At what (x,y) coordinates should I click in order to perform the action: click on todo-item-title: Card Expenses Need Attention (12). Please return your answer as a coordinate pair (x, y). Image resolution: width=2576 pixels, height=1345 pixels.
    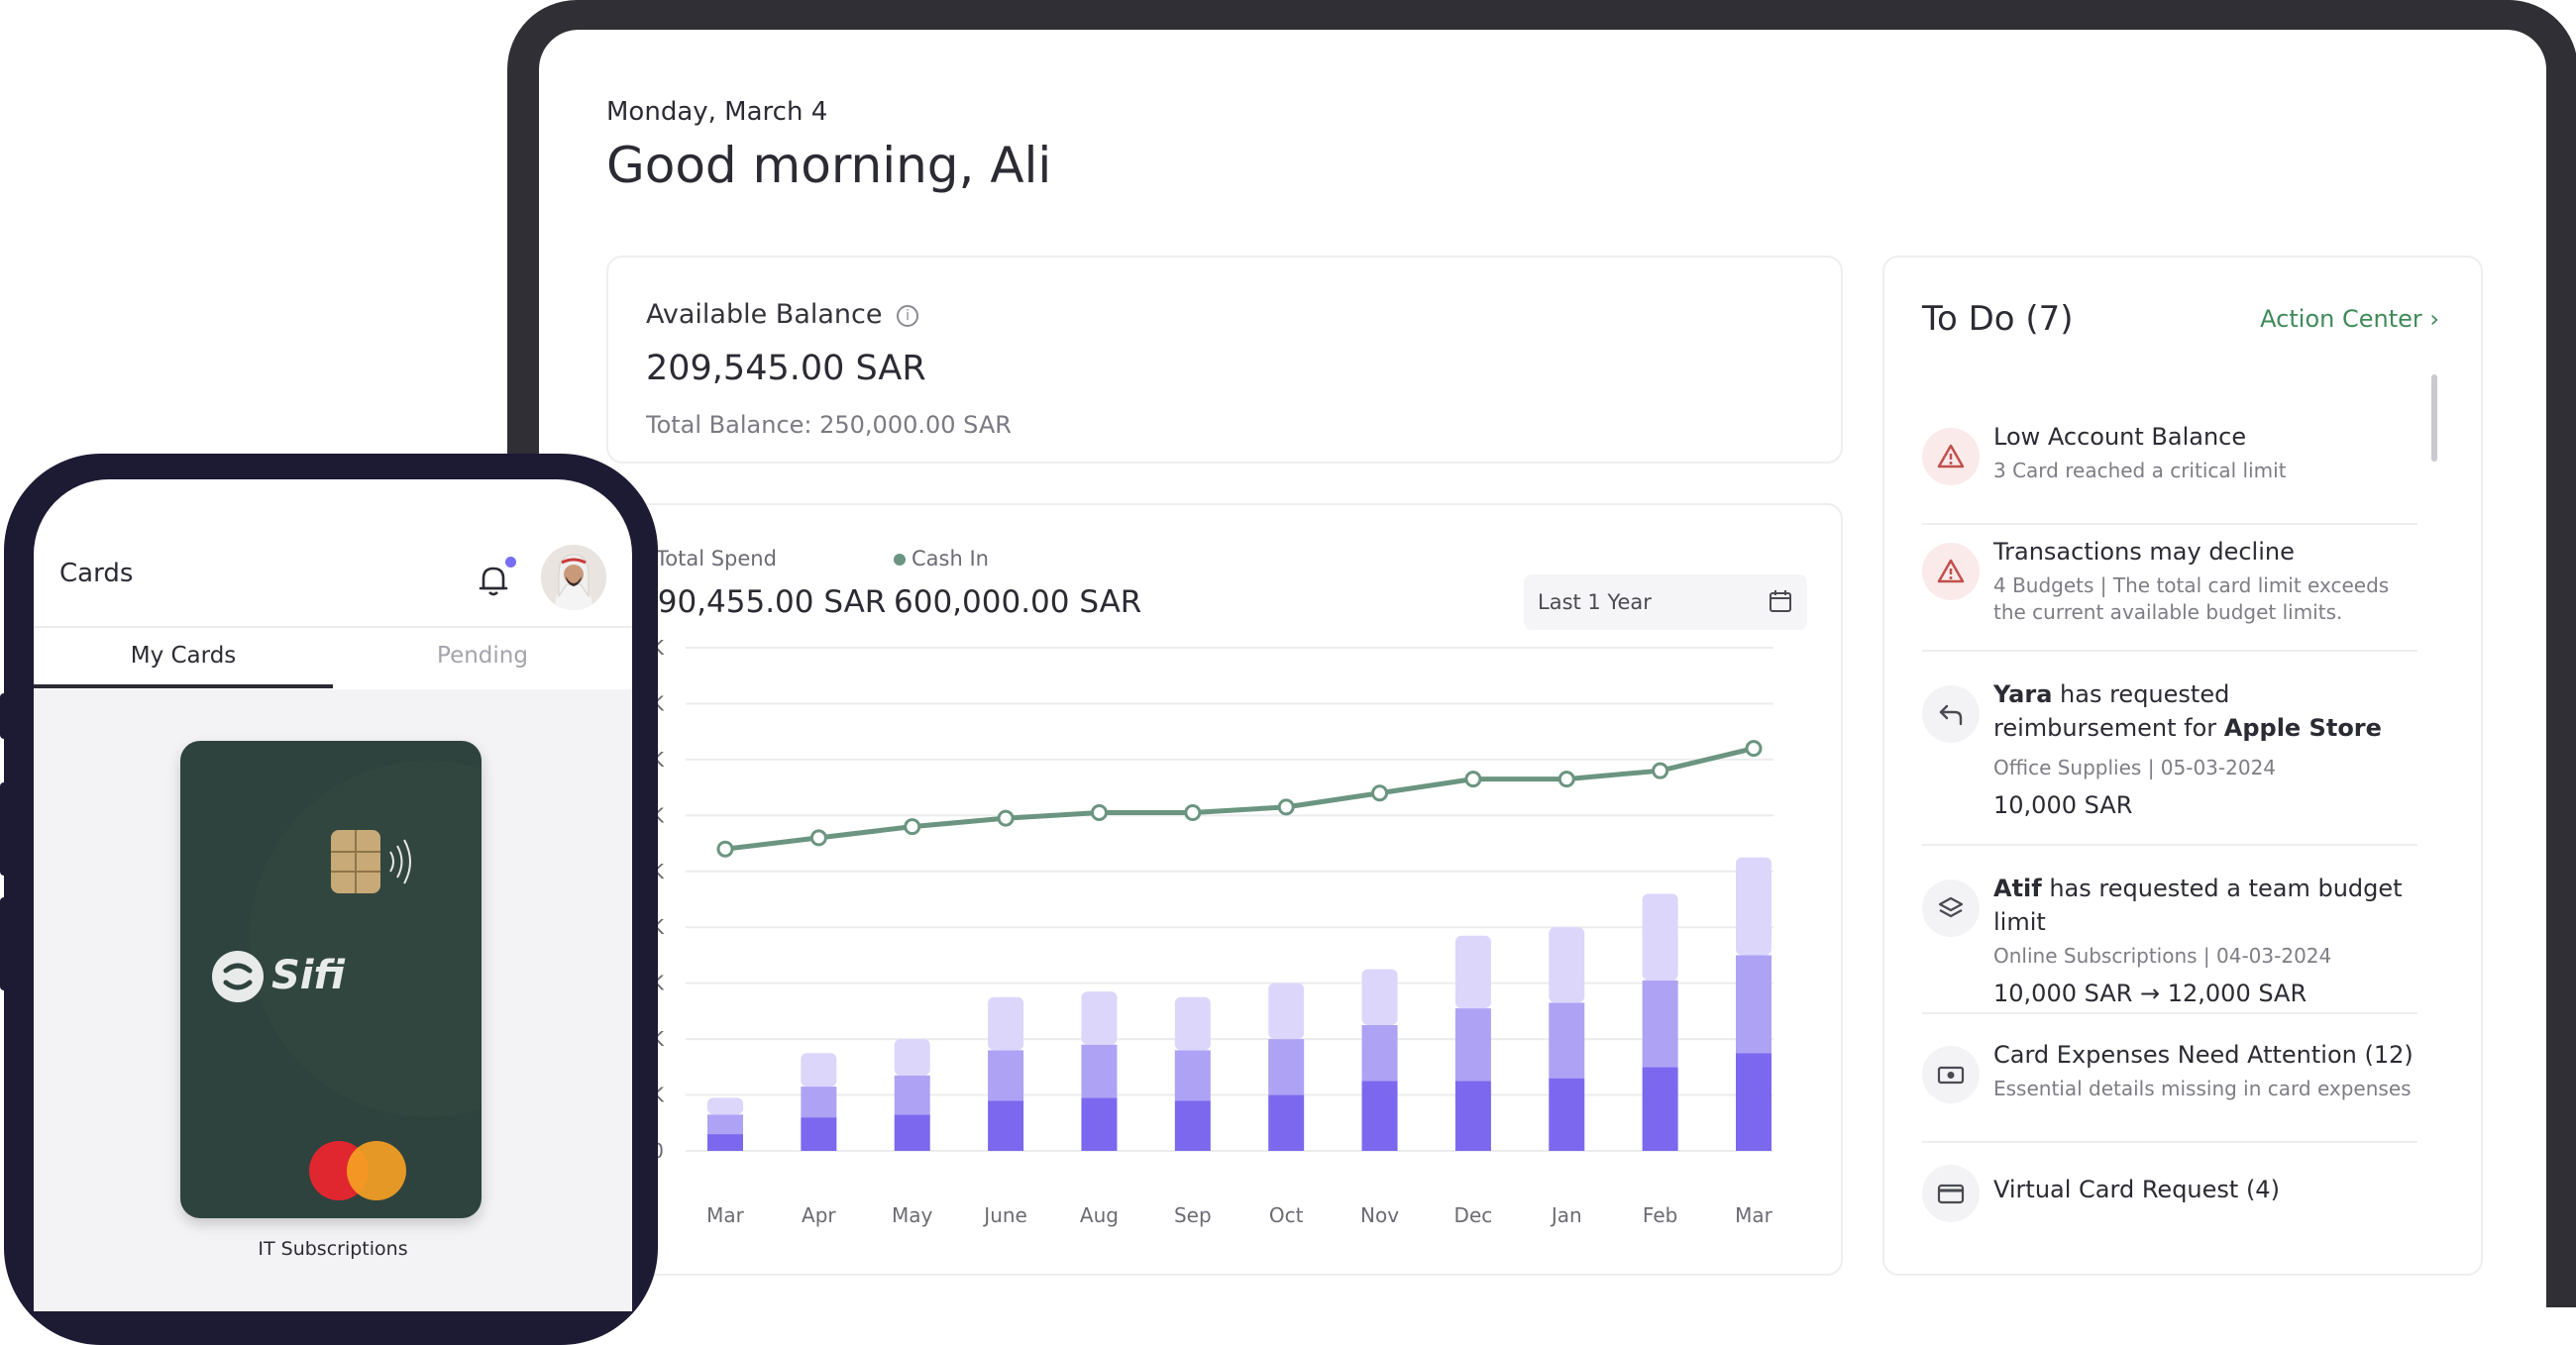
    Looking at the image, I should click on (2203, 1055).